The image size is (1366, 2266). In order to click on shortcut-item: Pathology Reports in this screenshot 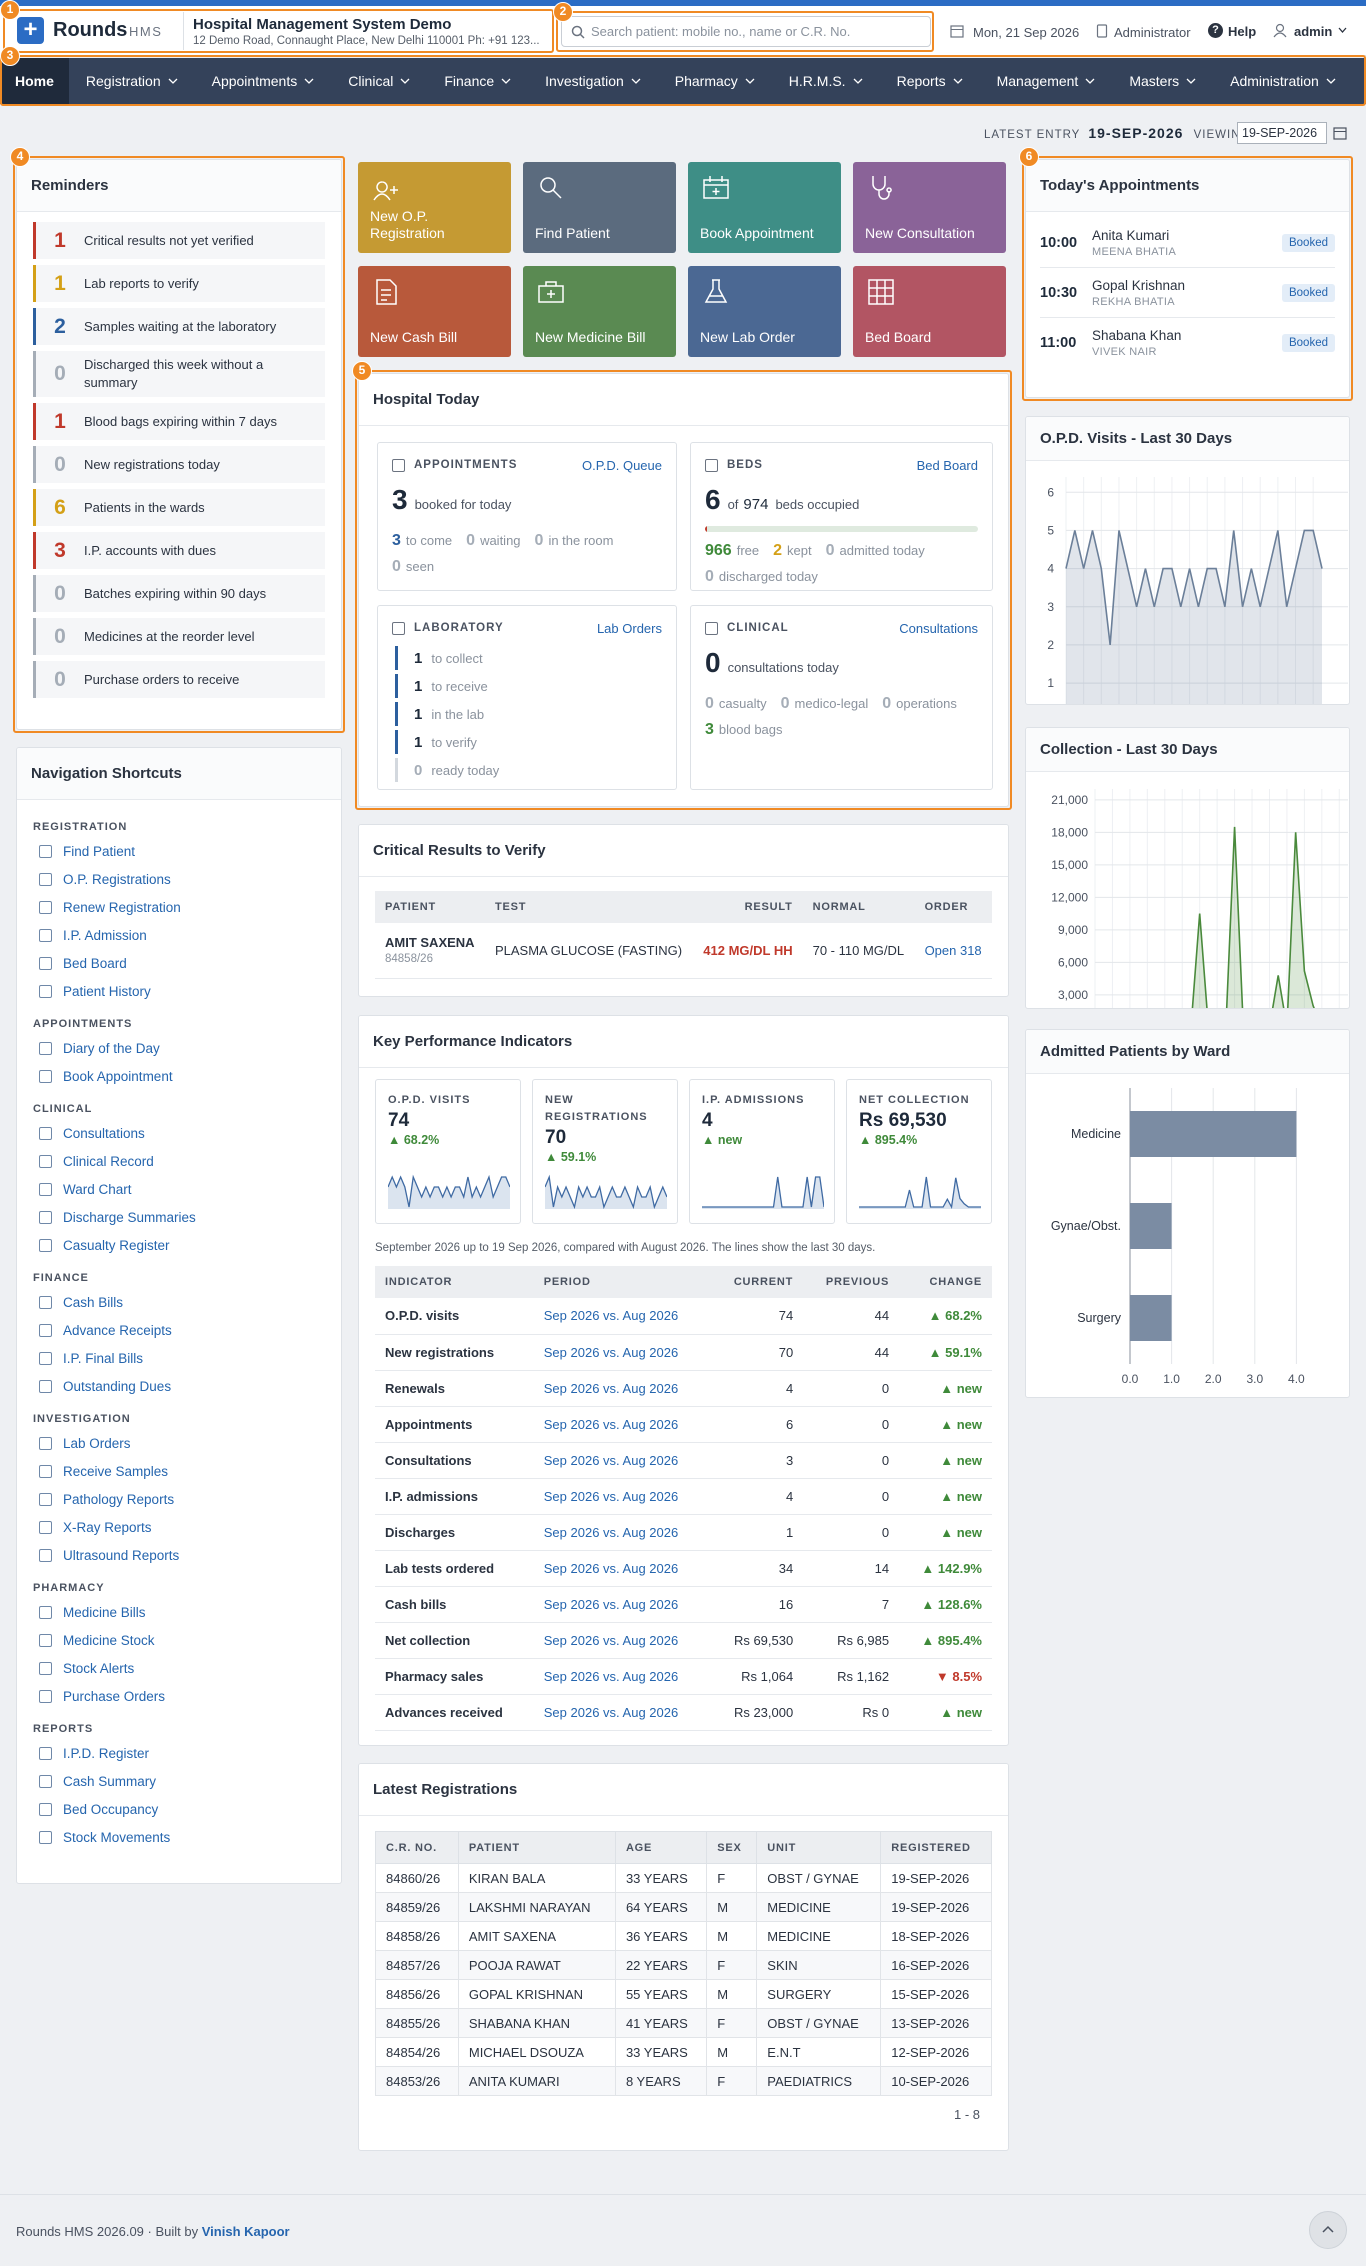, I will do `click(179, 1499)`.